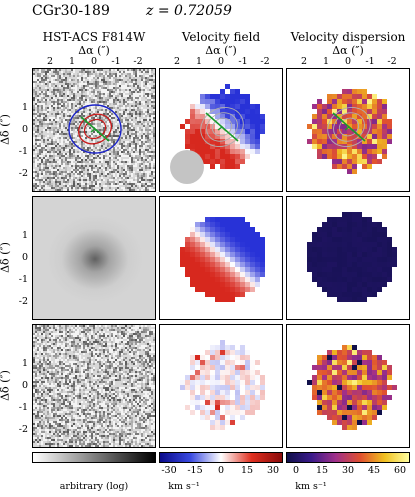 This screenshot has width=415, height=497. I want to click on x-axis-label-velocity: Δα (″), so click(221, 50).